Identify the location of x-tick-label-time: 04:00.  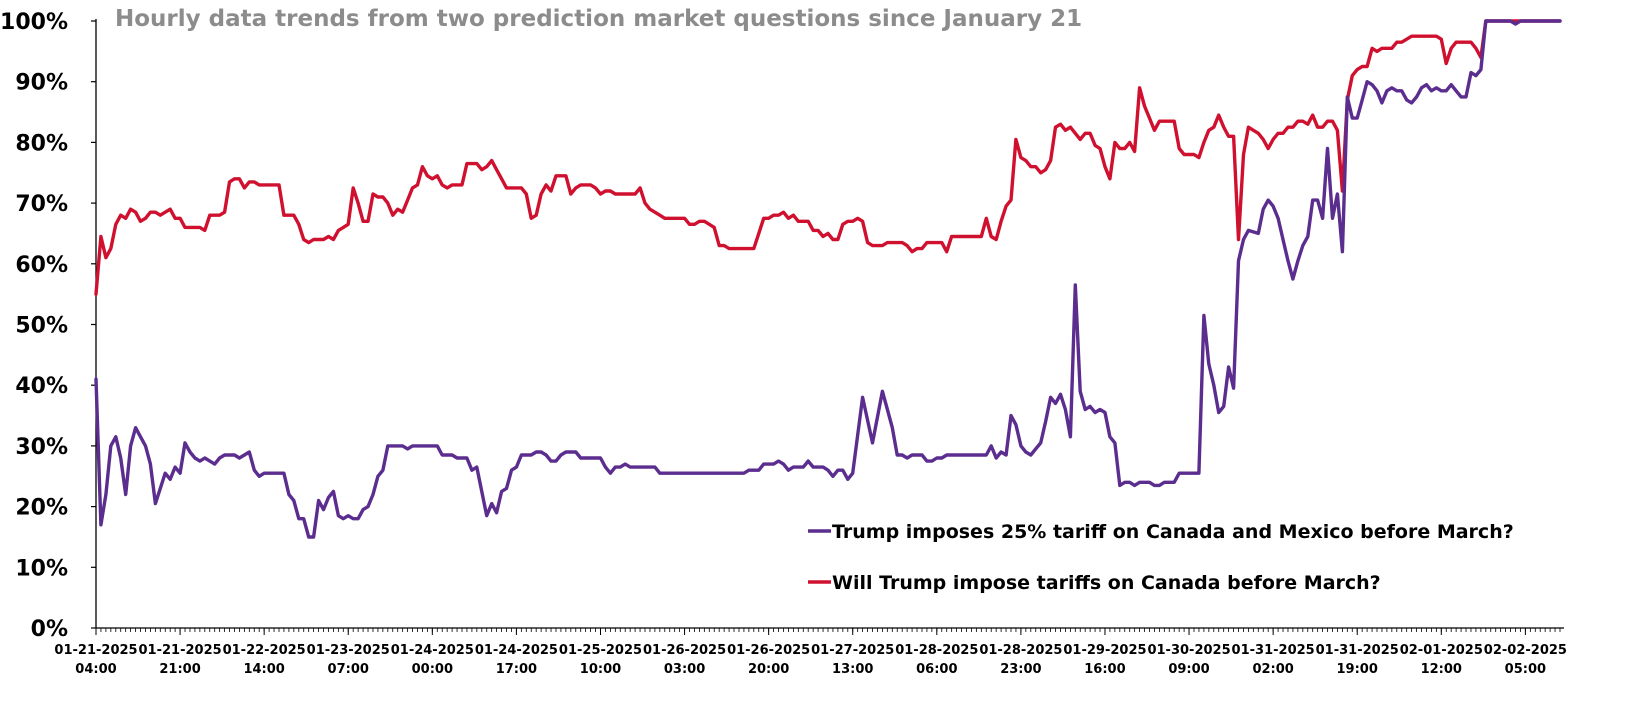
(95, 669).